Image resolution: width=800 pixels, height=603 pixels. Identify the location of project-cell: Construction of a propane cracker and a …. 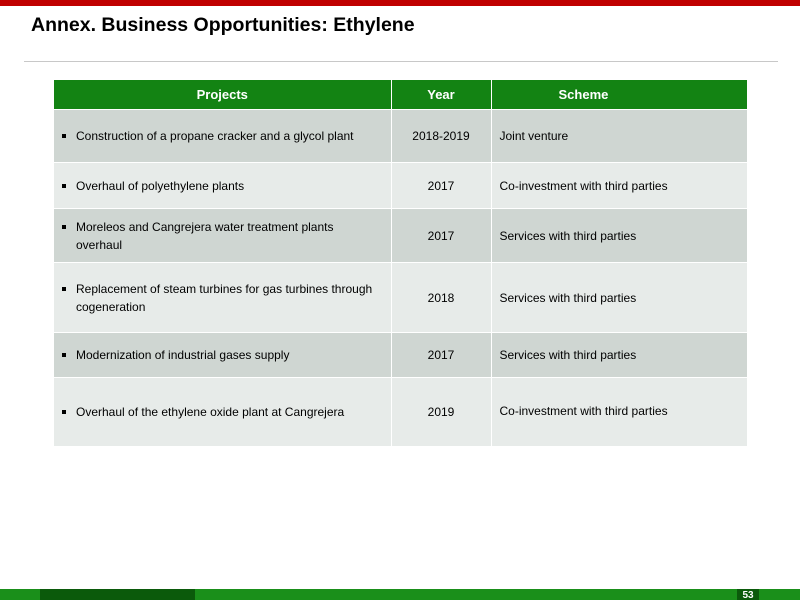
(223, 136).